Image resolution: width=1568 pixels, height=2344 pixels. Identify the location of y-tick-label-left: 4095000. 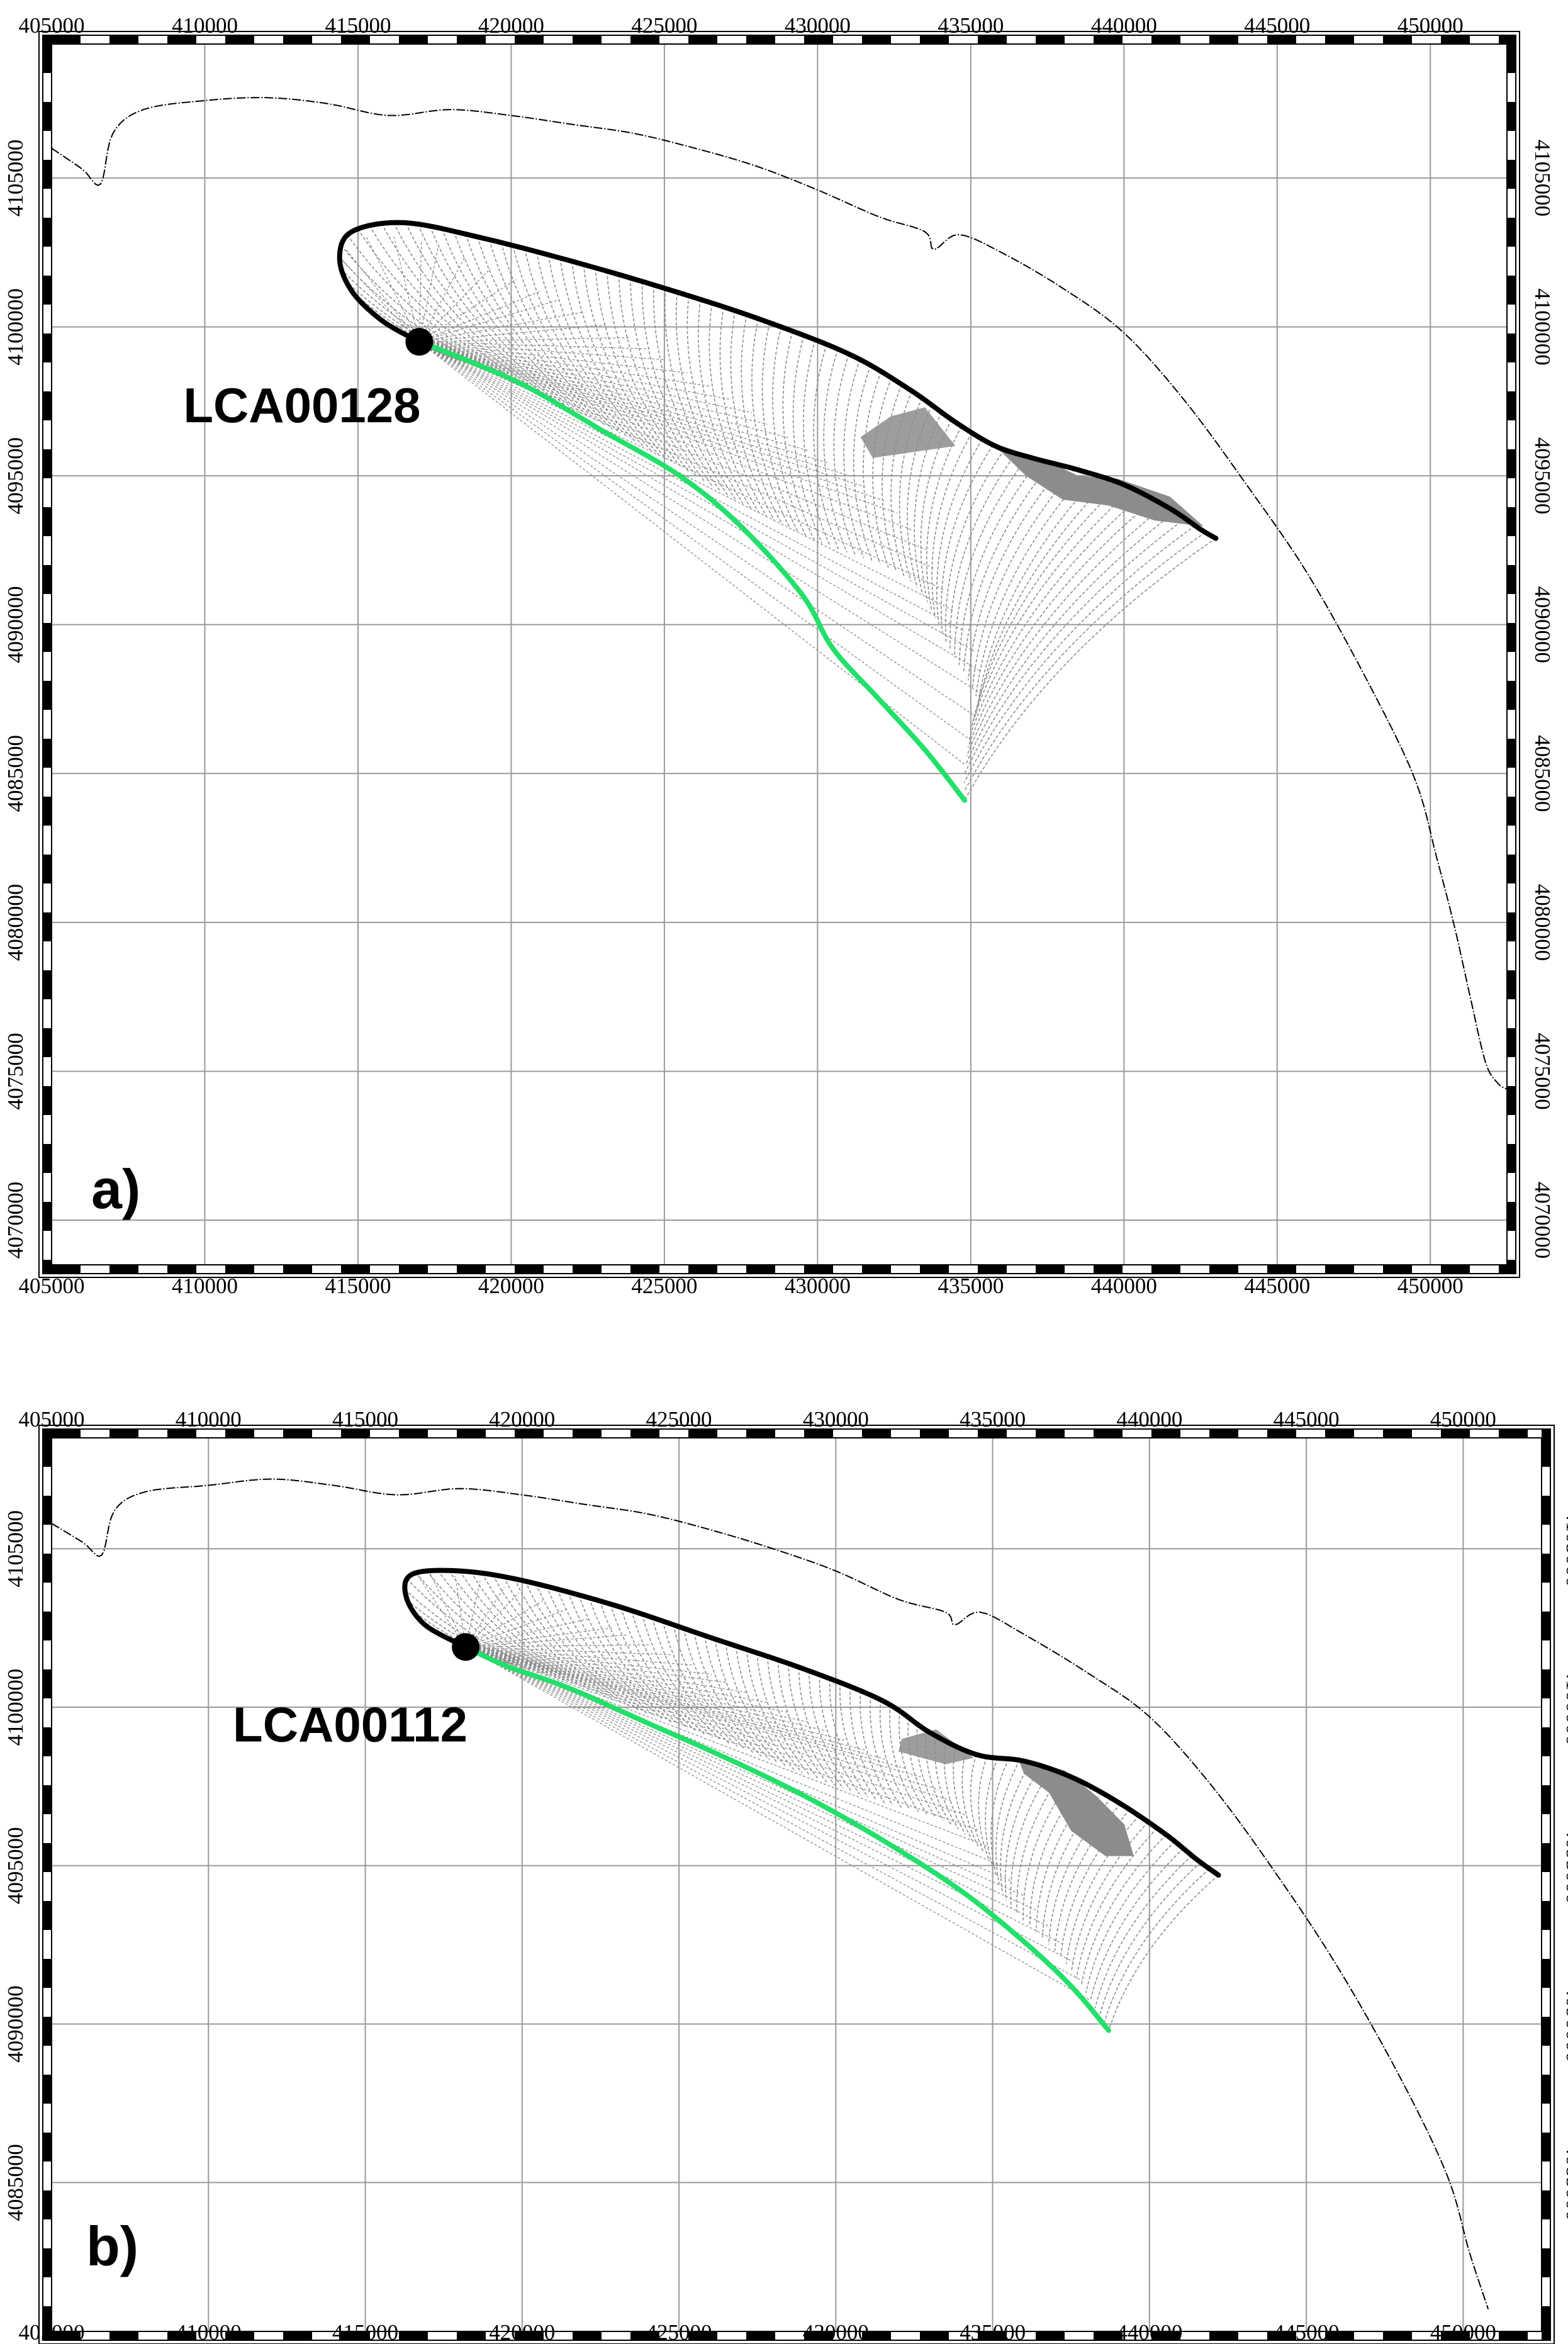
(15, 476).